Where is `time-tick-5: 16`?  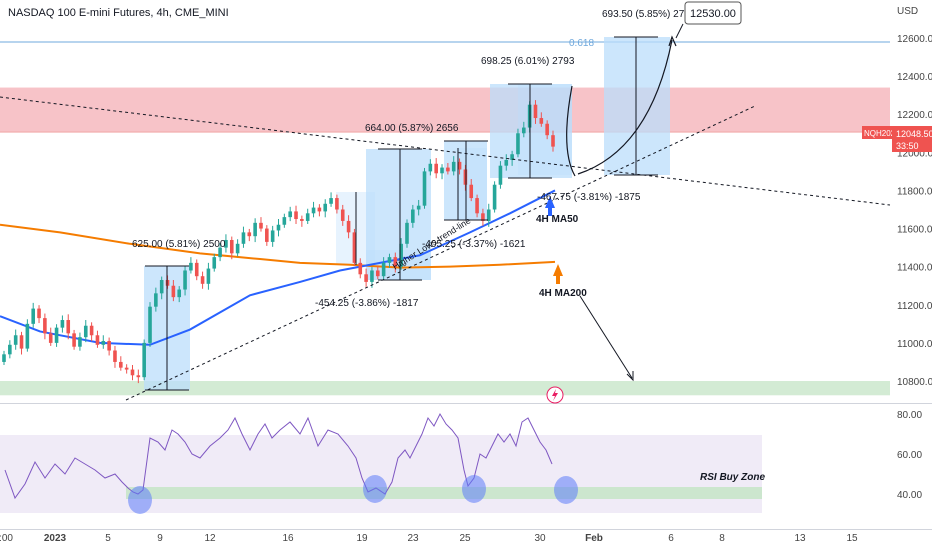 time-tick-5: 16 is located at coordinates (288, 538).